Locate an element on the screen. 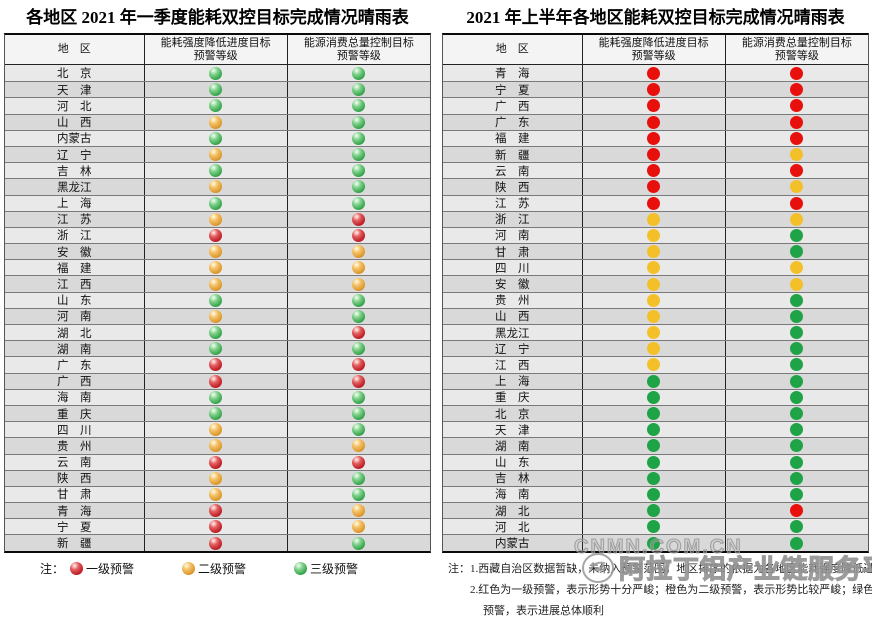  table-row: 青 海 is located at coordinates (217, 510).